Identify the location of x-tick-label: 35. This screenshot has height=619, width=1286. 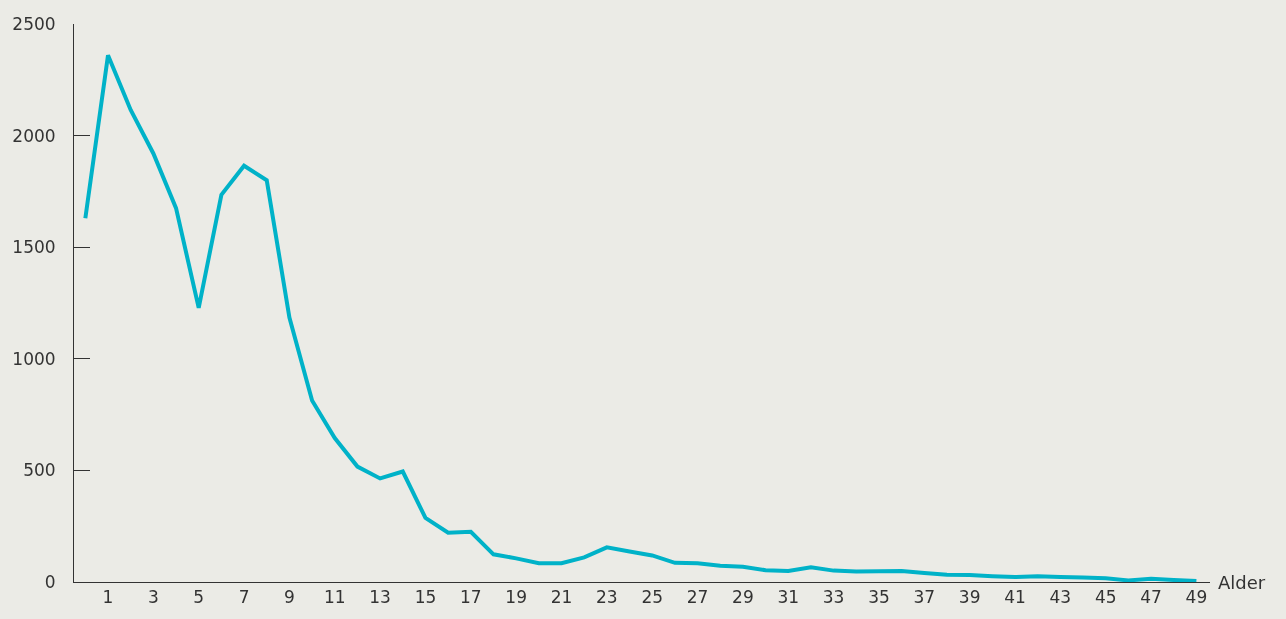
(879, 597).